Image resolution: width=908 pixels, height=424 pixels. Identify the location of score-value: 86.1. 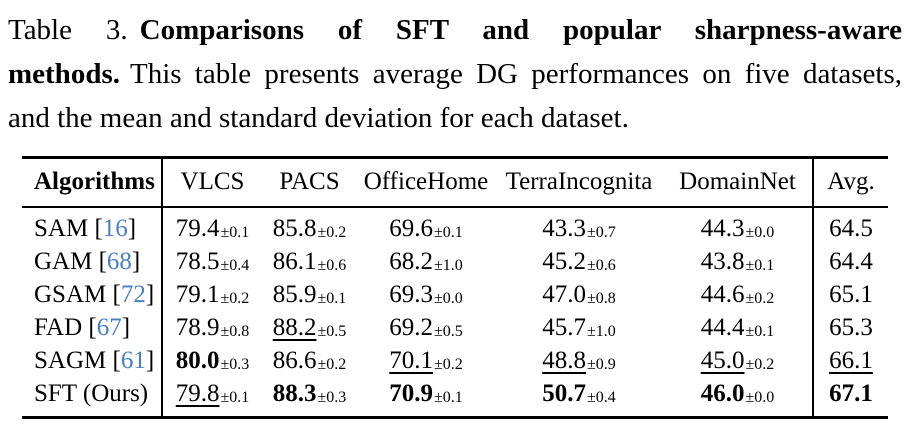
(294, 262).